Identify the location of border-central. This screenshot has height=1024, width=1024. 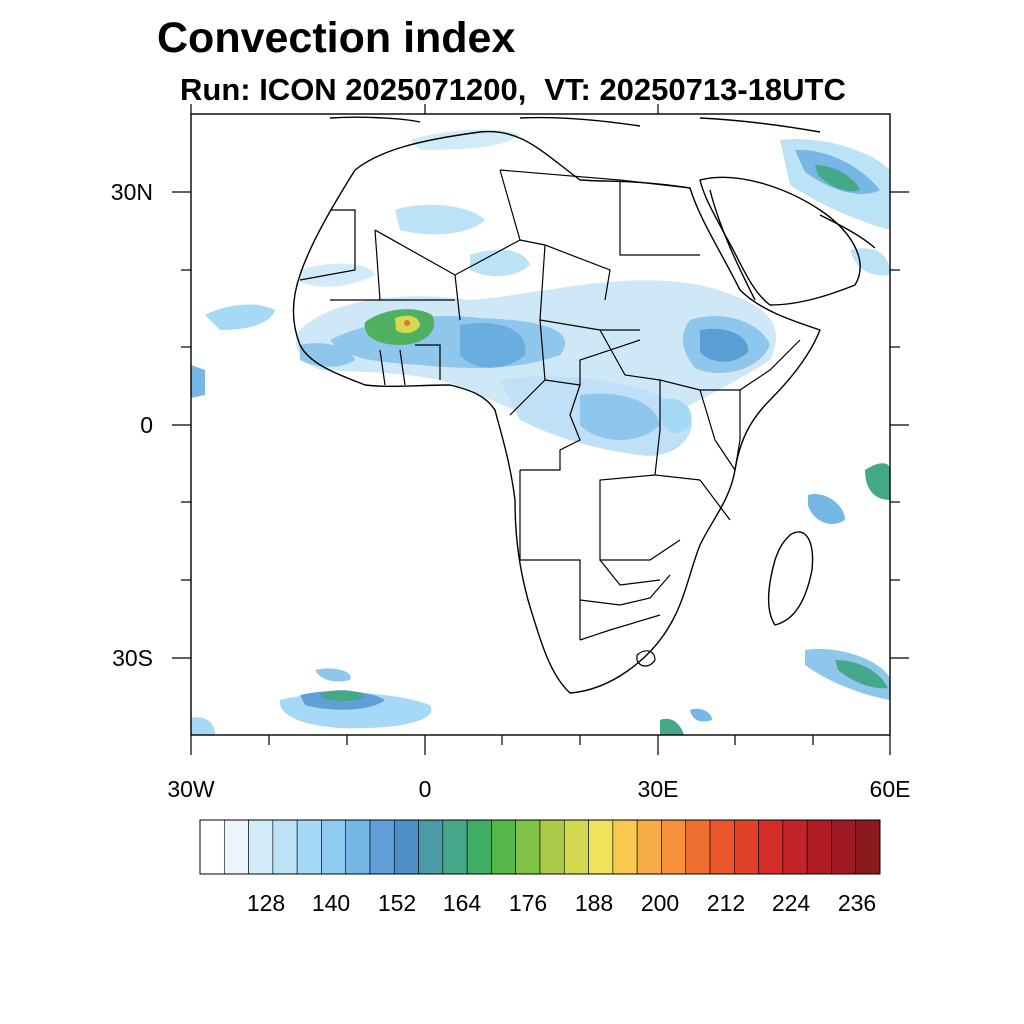
(605, 440).